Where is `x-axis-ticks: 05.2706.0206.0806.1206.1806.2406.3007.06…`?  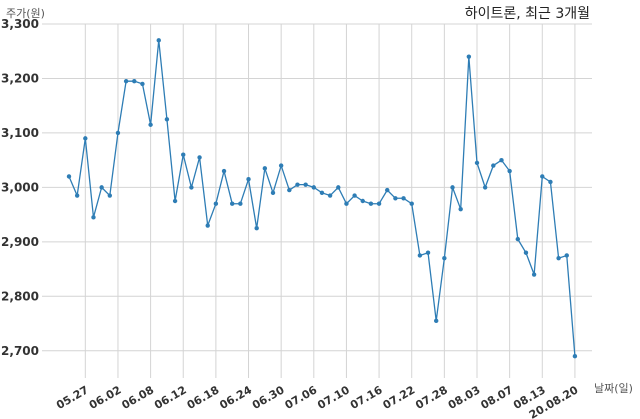
x-axis-ticks: 05.2706.0206.0806.1206.1806.2406.3007.06… is located at coordinates (317, 401).